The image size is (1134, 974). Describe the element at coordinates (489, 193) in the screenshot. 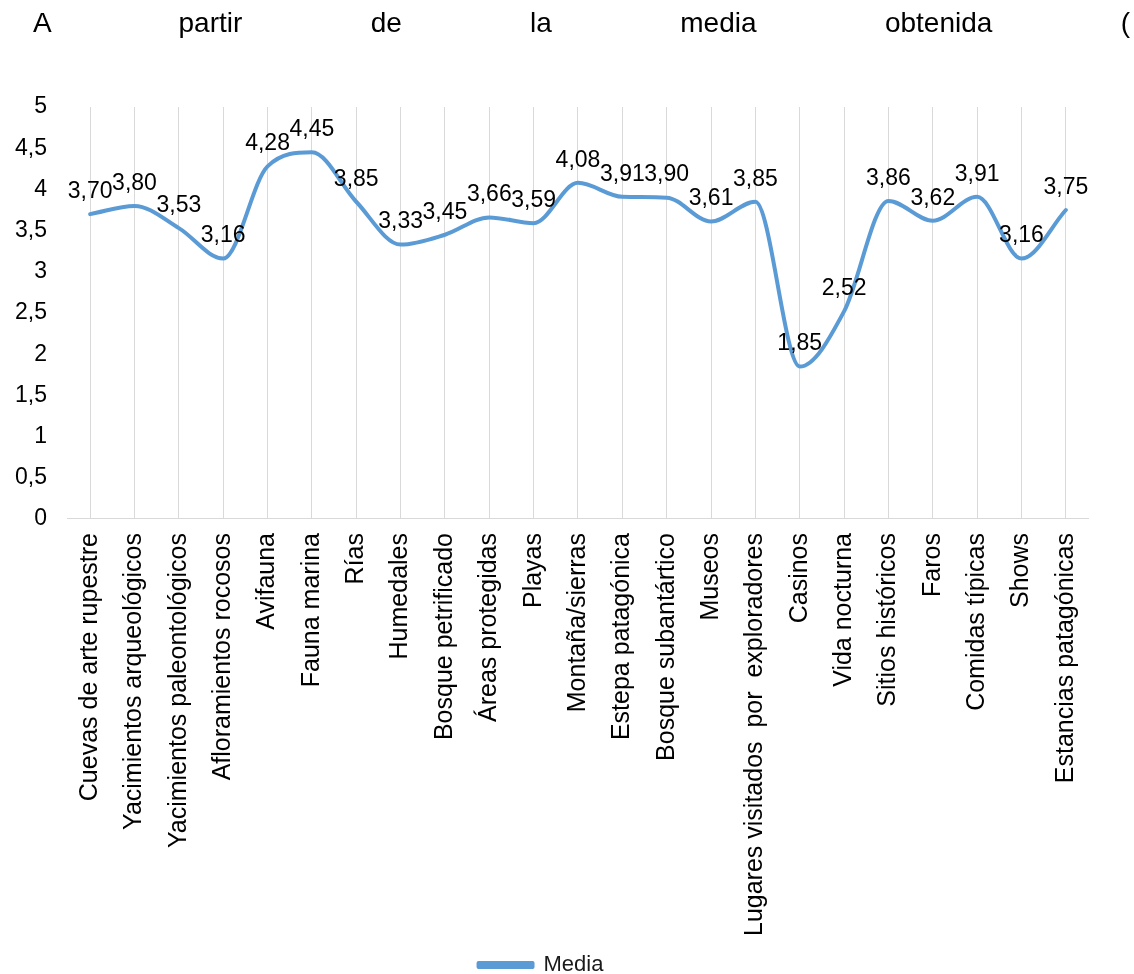

I see `data-label: 3,66` at that location.